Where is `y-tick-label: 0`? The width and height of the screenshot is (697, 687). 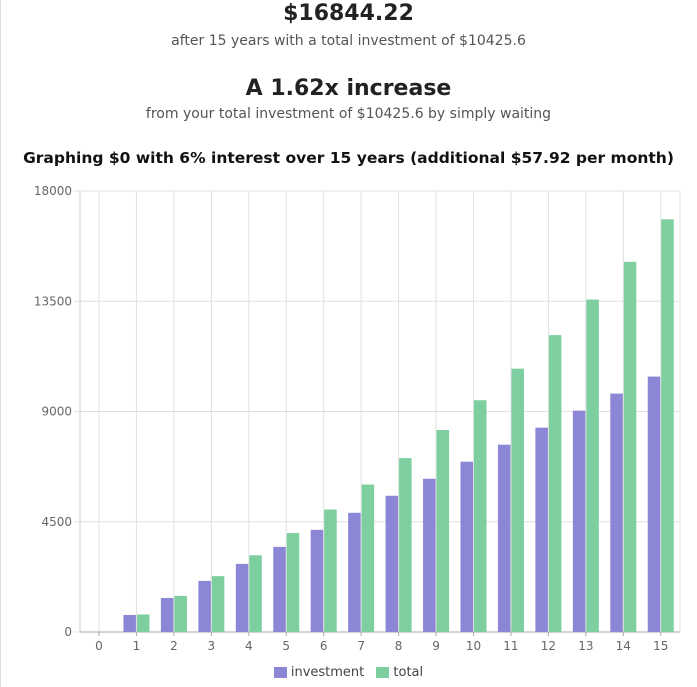
y-tick-label: 0 is located at coordinates (68, 632).